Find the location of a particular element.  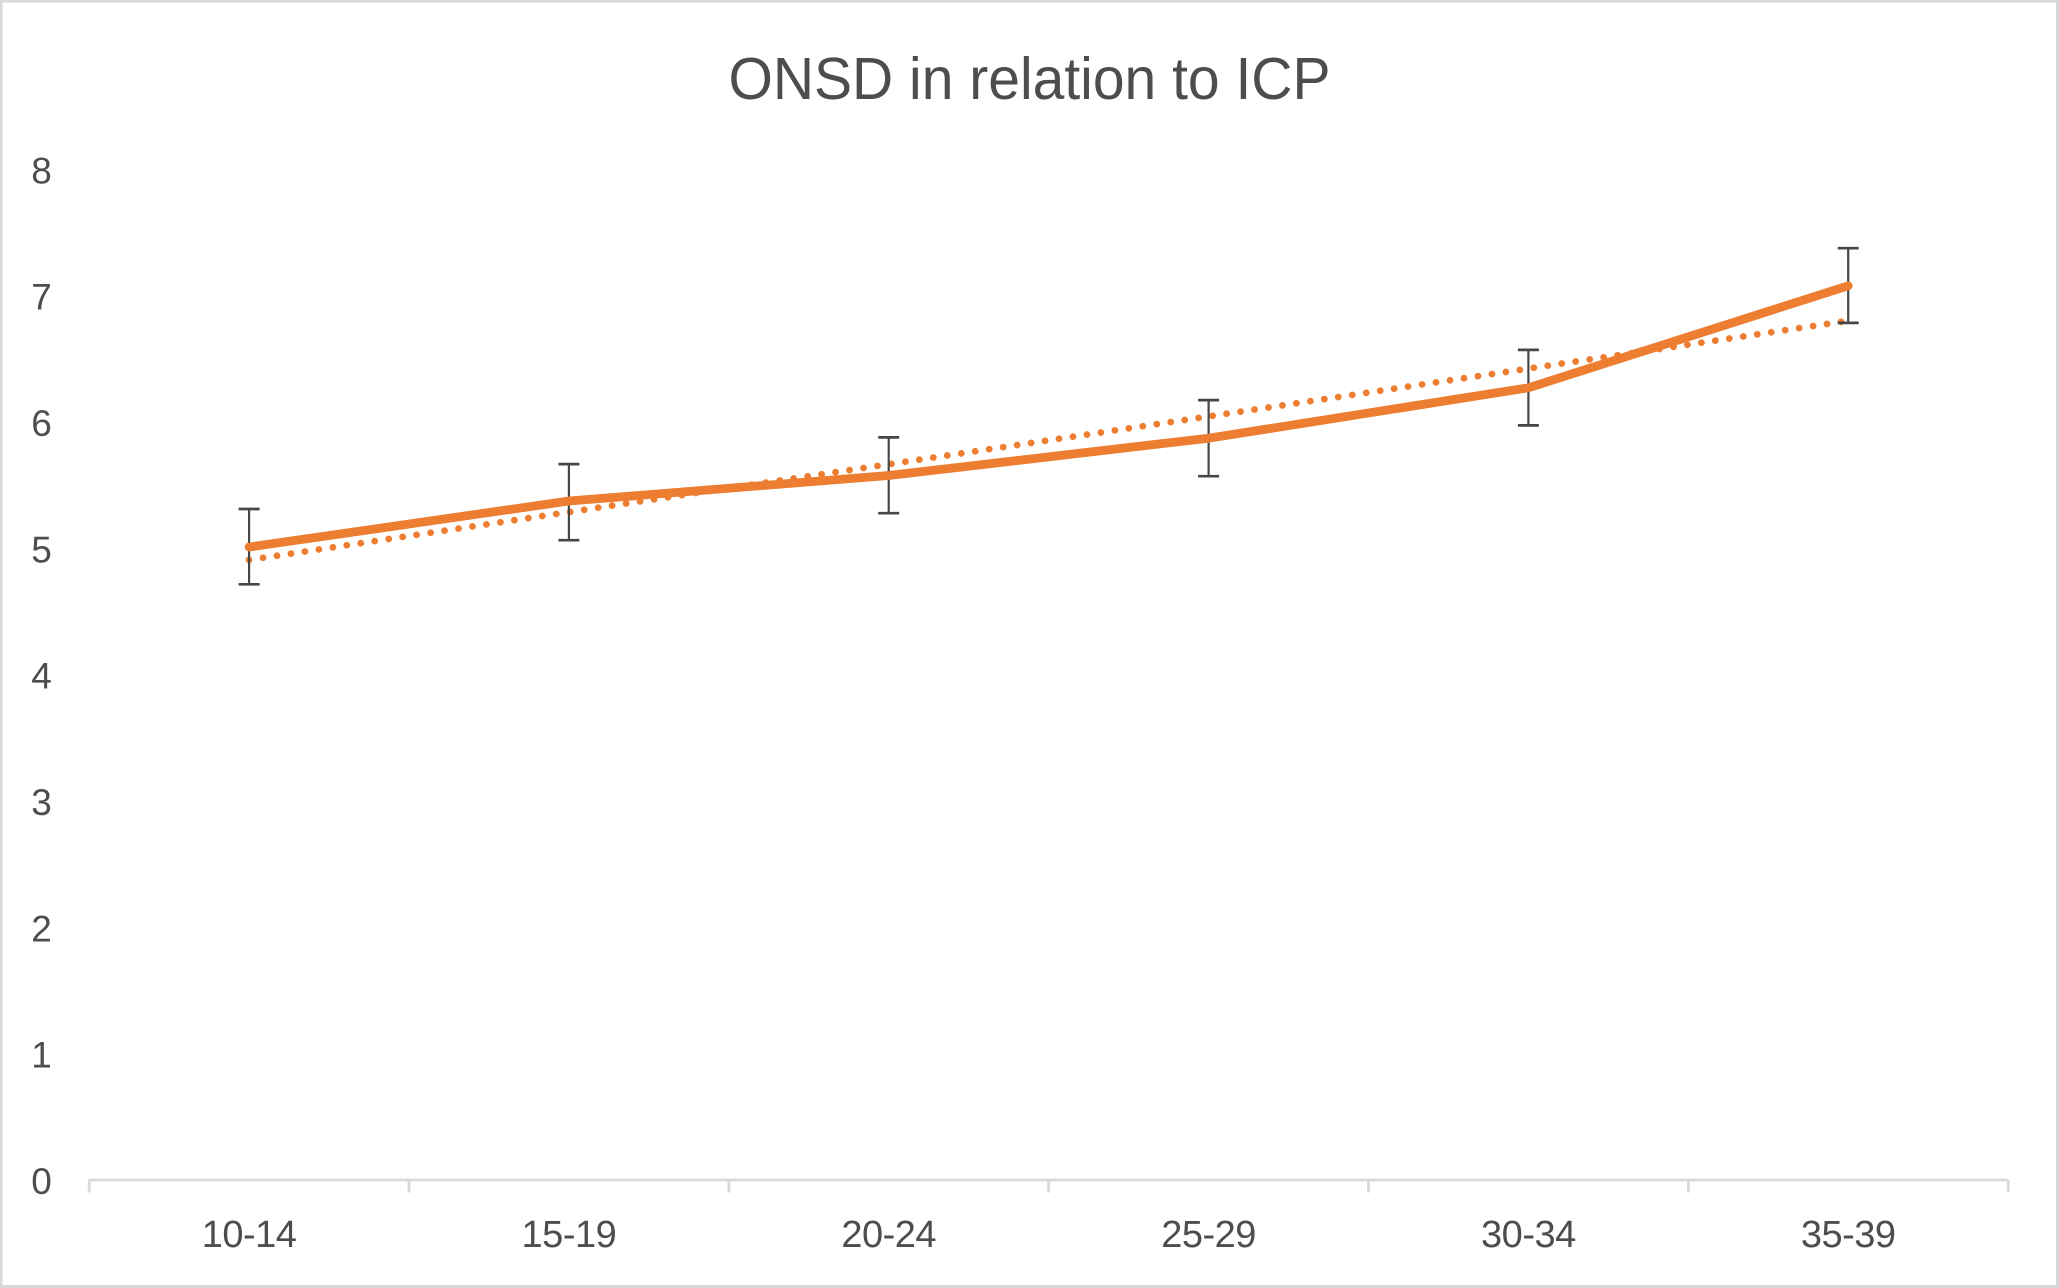

svg-text: 0 is located at coordinates (41, 1181).